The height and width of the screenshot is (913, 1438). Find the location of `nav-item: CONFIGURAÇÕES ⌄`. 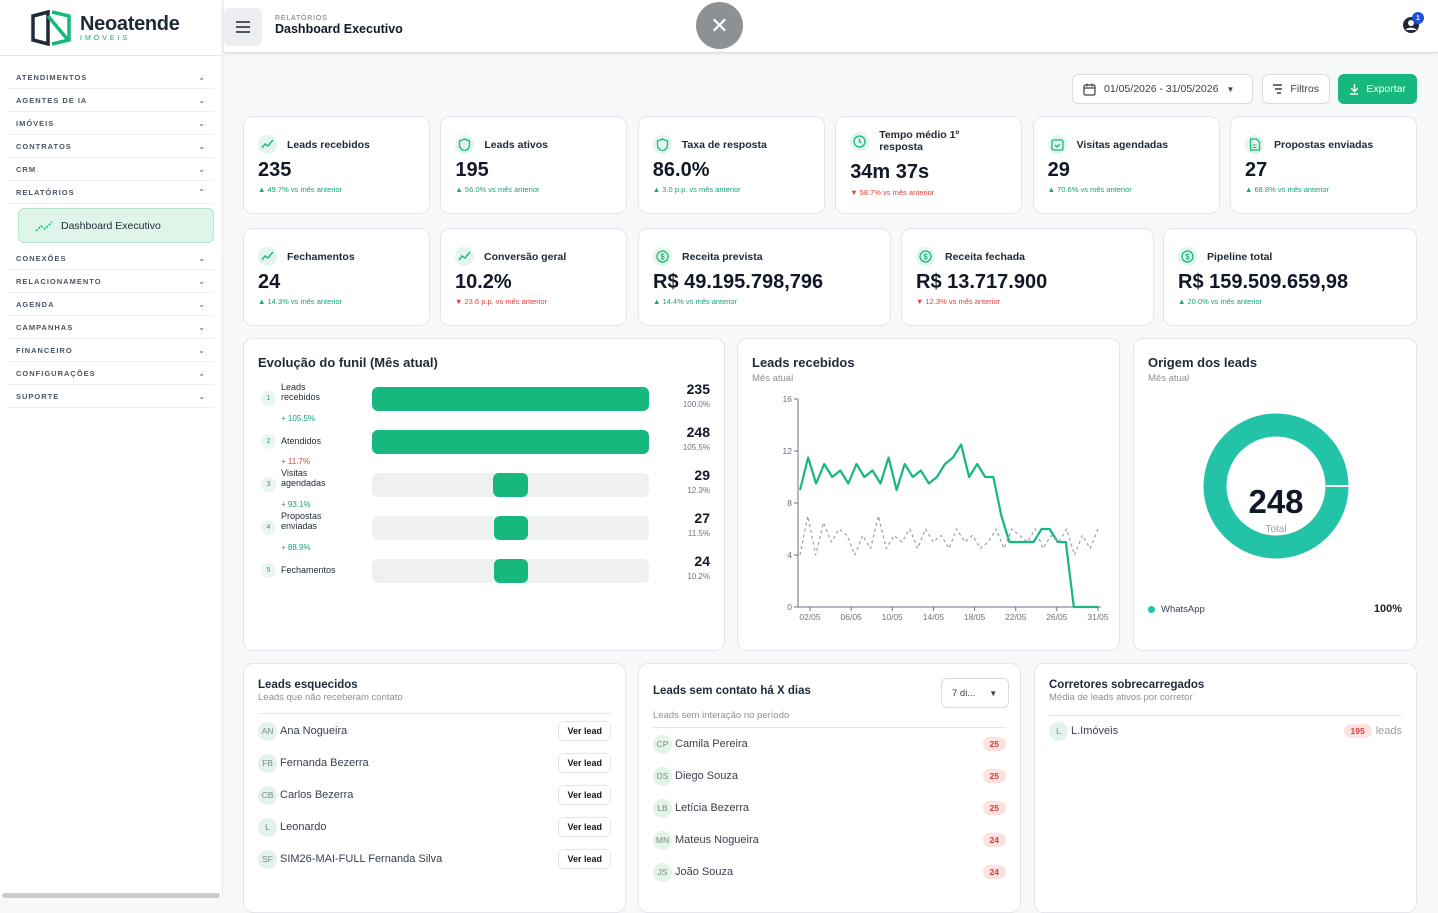

nav-item: CONFIGURAÇÕES ⌄ is located at coordinates (111, 373).